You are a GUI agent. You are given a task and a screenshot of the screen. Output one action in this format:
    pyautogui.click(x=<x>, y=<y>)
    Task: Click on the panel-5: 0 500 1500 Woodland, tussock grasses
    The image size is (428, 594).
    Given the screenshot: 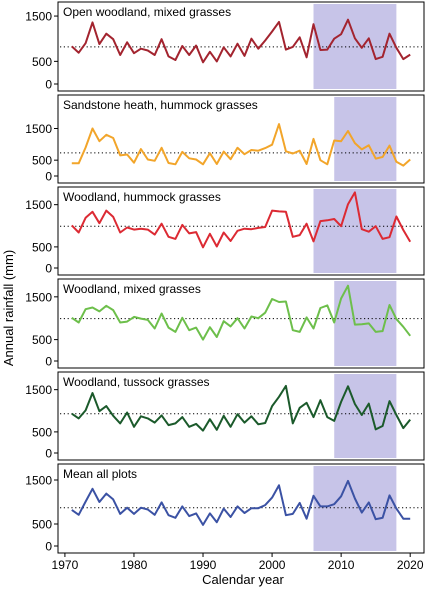 What is the action you would take?
    pyautogui.click(x=225, y=416)
    